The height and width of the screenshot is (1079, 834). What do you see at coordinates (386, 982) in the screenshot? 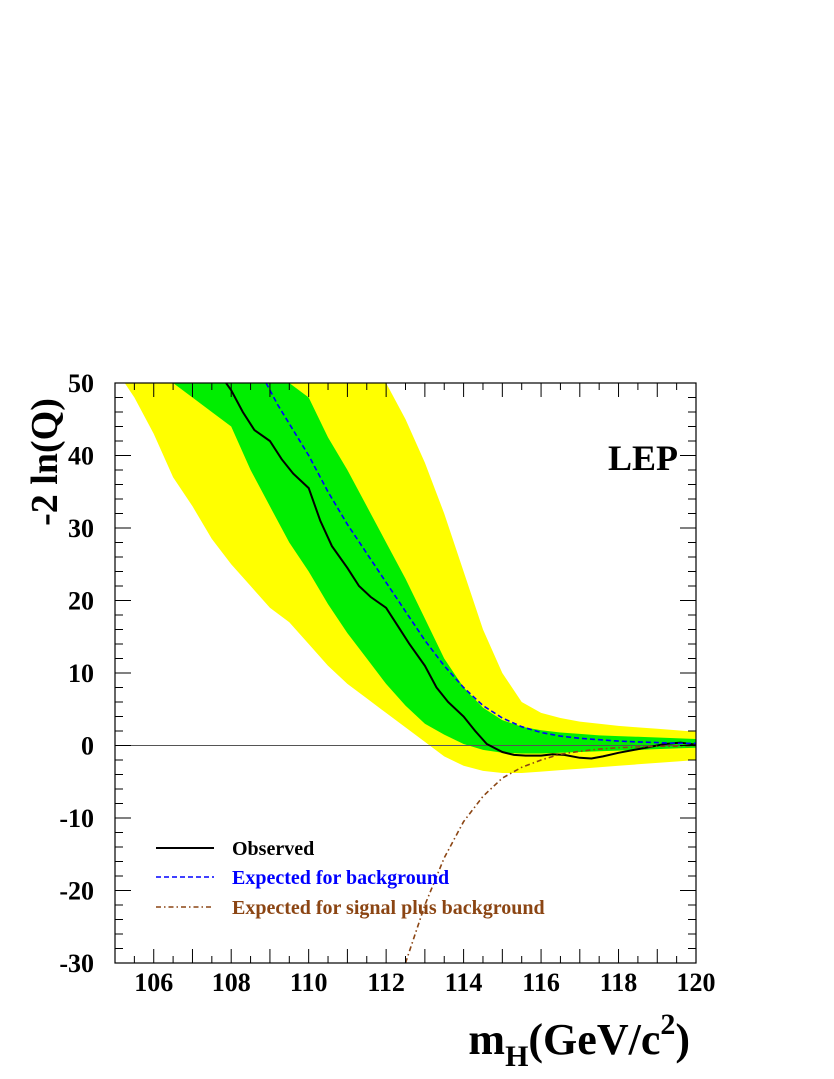
I see `x-tick-label: 112` at bounding box center [386, 982].